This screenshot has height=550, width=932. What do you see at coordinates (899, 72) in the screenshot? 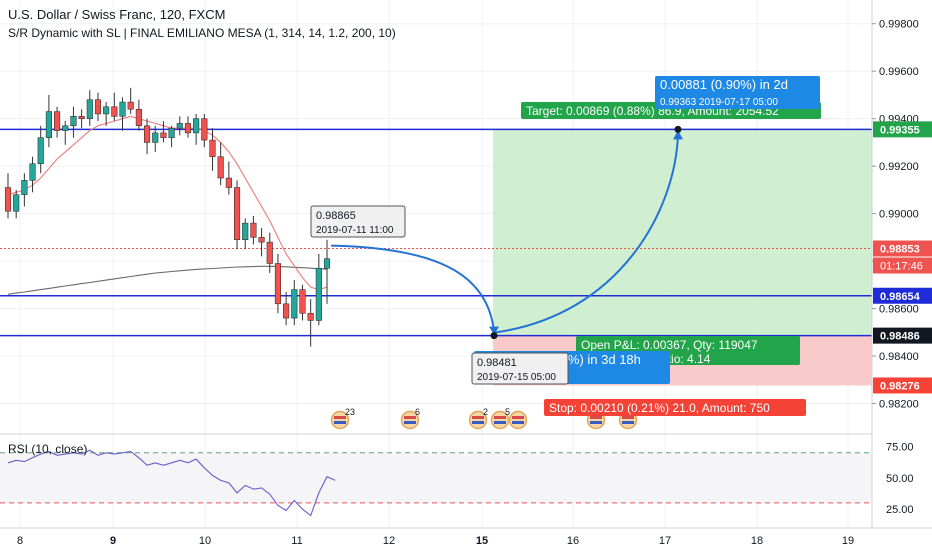
I see `price-tick-label: 0.99600` at bounding box center [899, 72].